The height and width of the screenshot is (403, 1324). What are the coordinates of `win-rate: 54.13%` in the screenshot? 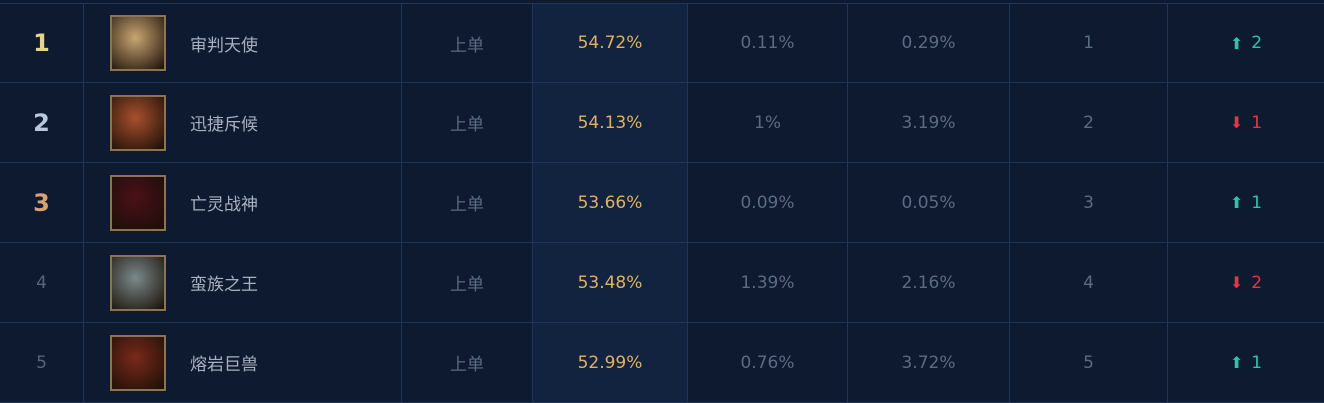 It's located at (610, 122).